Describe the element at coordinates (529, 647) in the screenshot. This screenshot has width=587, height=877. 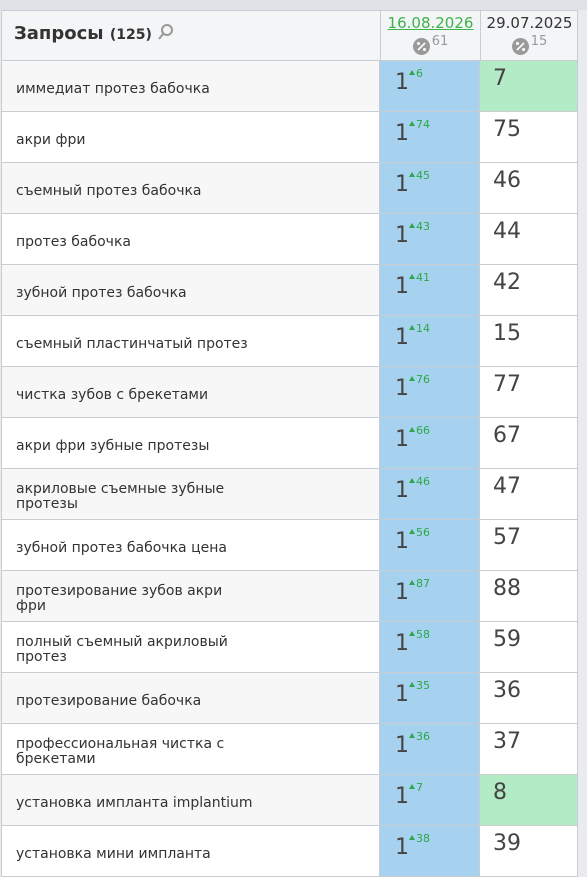
I see `previous-cell: 59` at that location.